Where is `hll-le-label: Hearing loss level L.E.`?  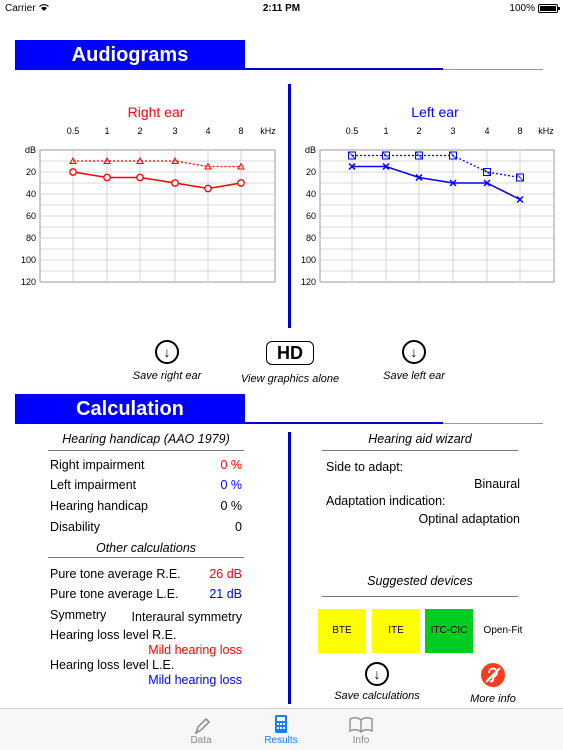
hll-le-label: Hearing loss level L.E. is located at coordinates (112, 665).